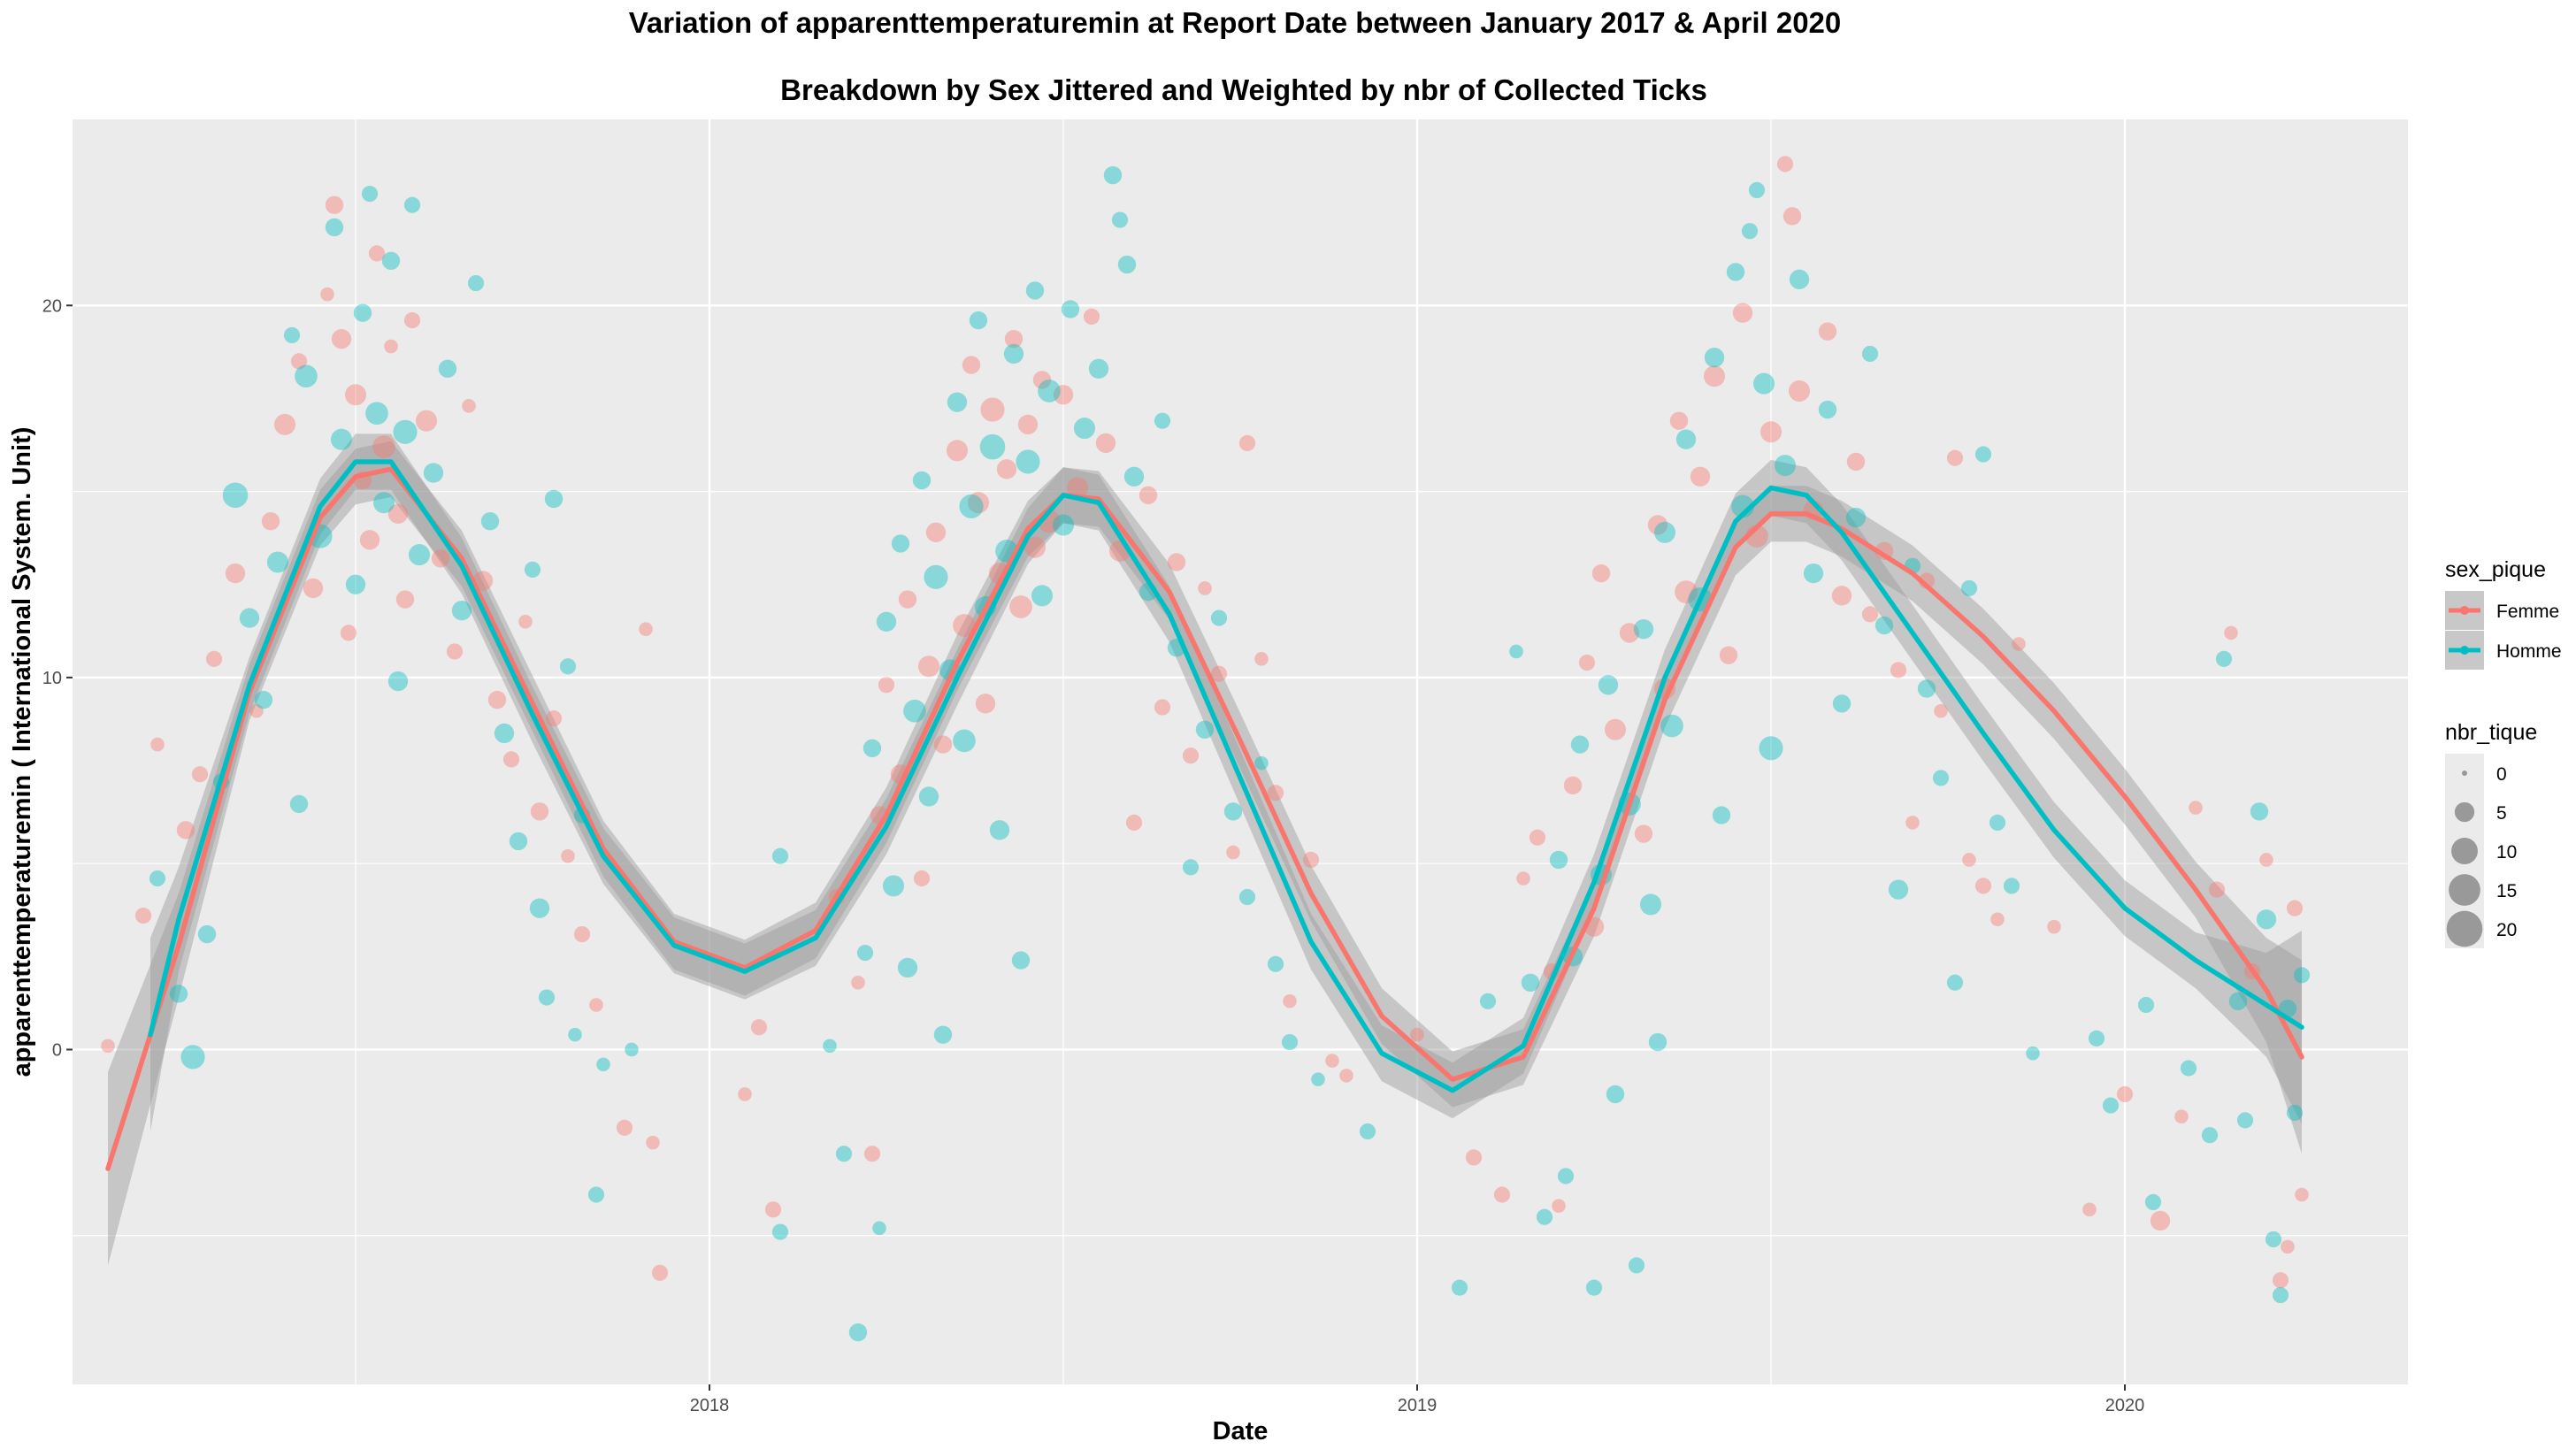  I want to click on y-tick-label: 10, so click(52, 678).